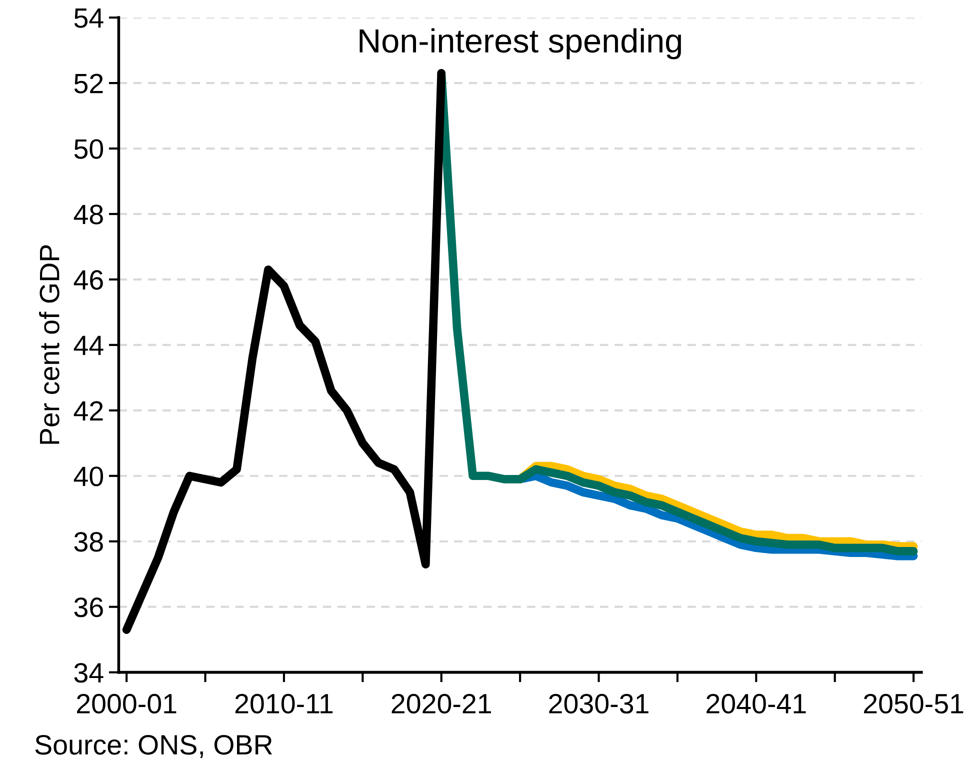 Image resolution: width=973 pixels, height=764 pixels. Describe the element at coordinates (153, 746) in the screenshot. I see `source-note: Source: ONS, OBR` at that location.